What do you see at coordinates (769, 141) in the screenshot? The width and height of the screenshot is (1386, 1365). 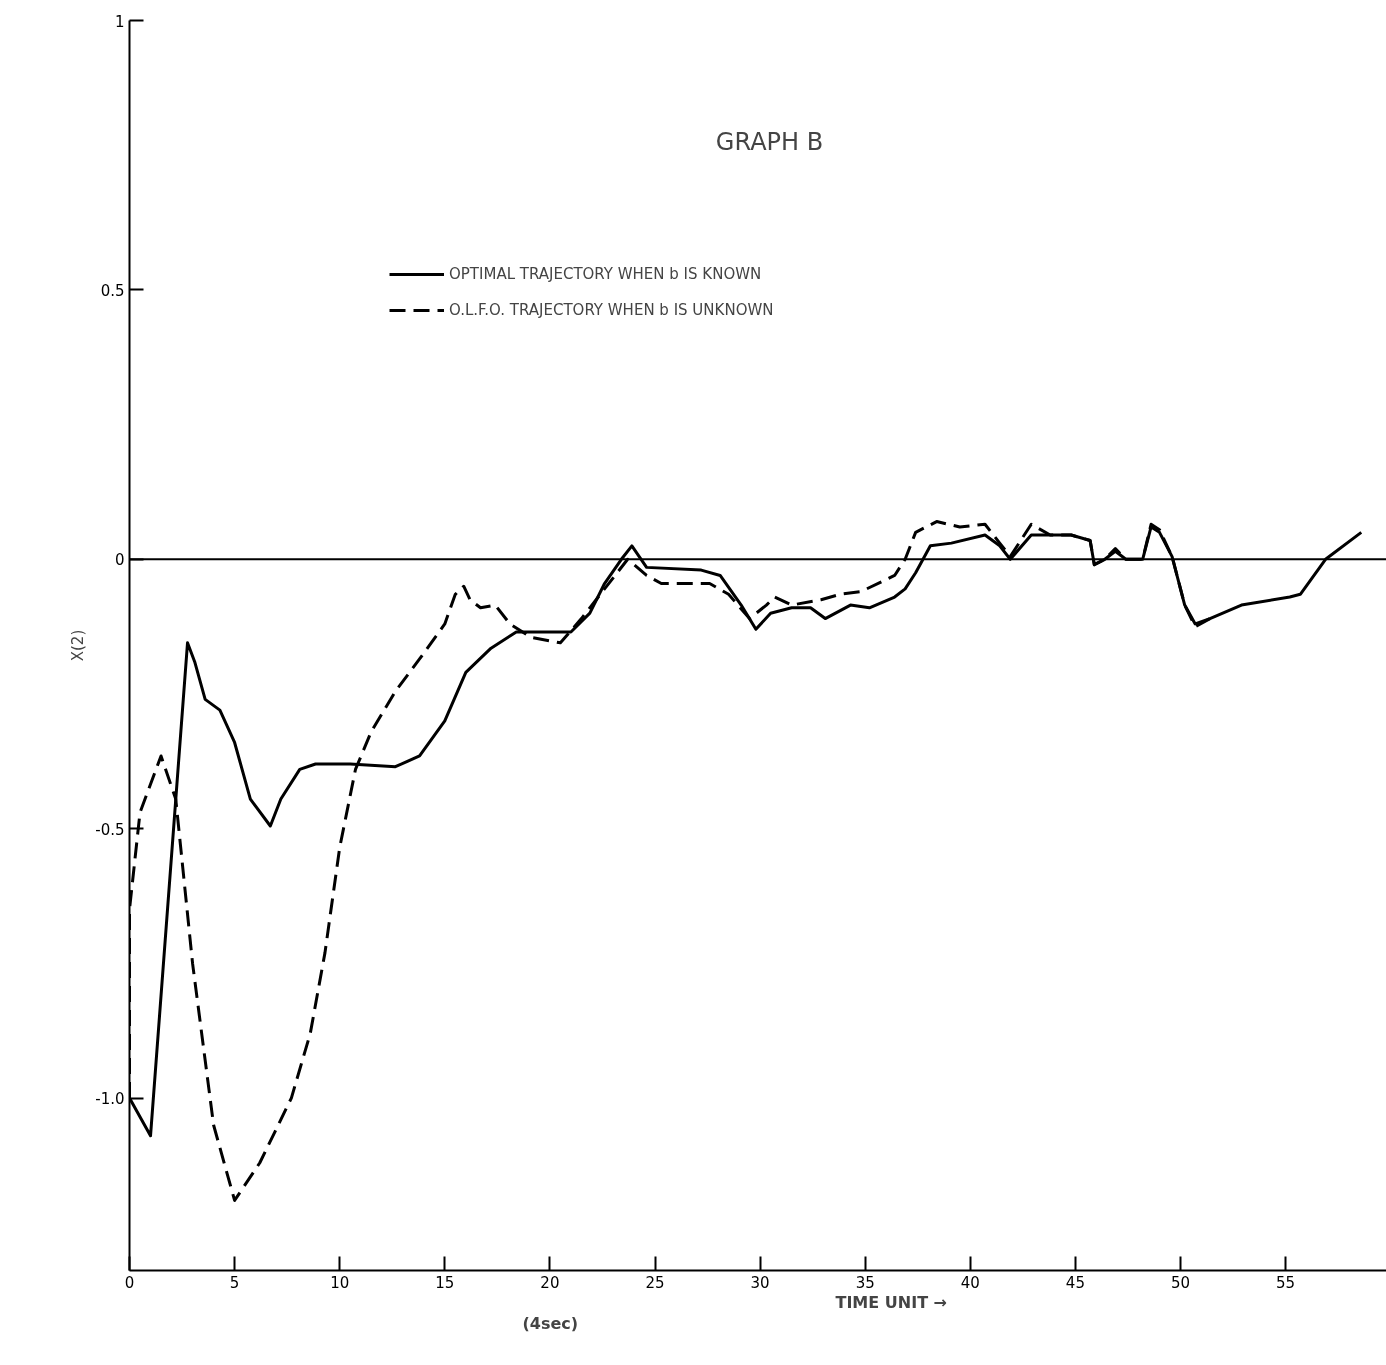 I see `text: GRAPH B` at bounding box center [769, 141].